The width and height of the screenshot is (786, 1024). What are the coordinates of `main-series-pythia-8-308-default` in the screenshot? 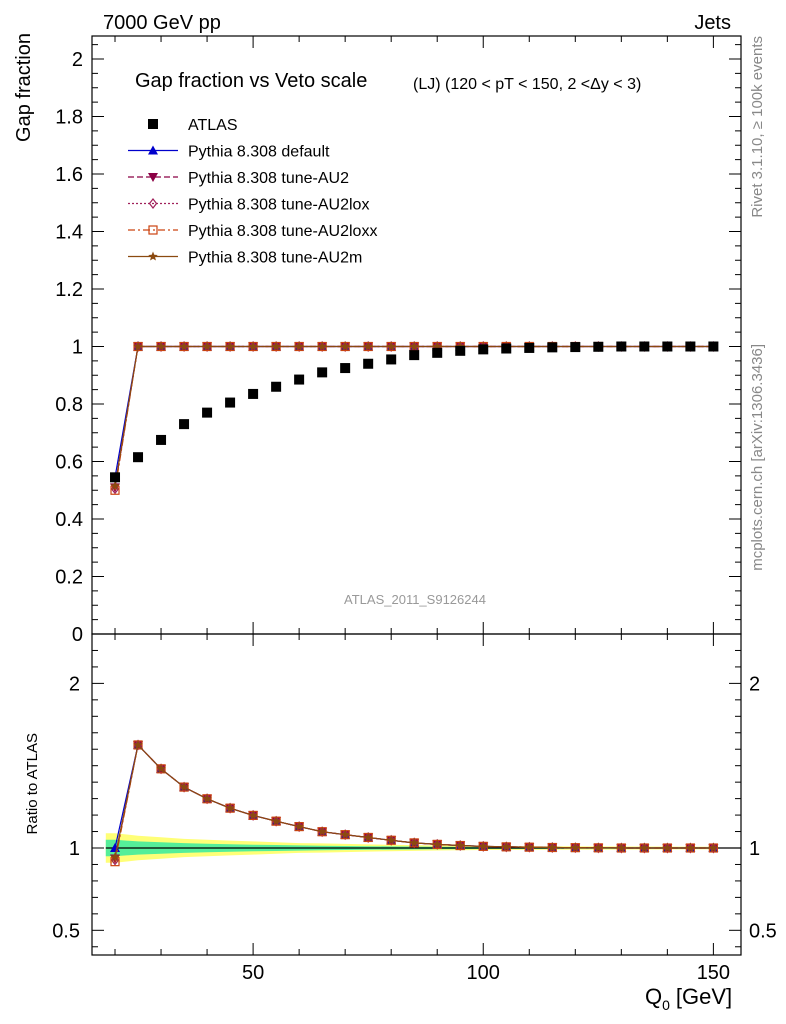 It's located at (414, 411).